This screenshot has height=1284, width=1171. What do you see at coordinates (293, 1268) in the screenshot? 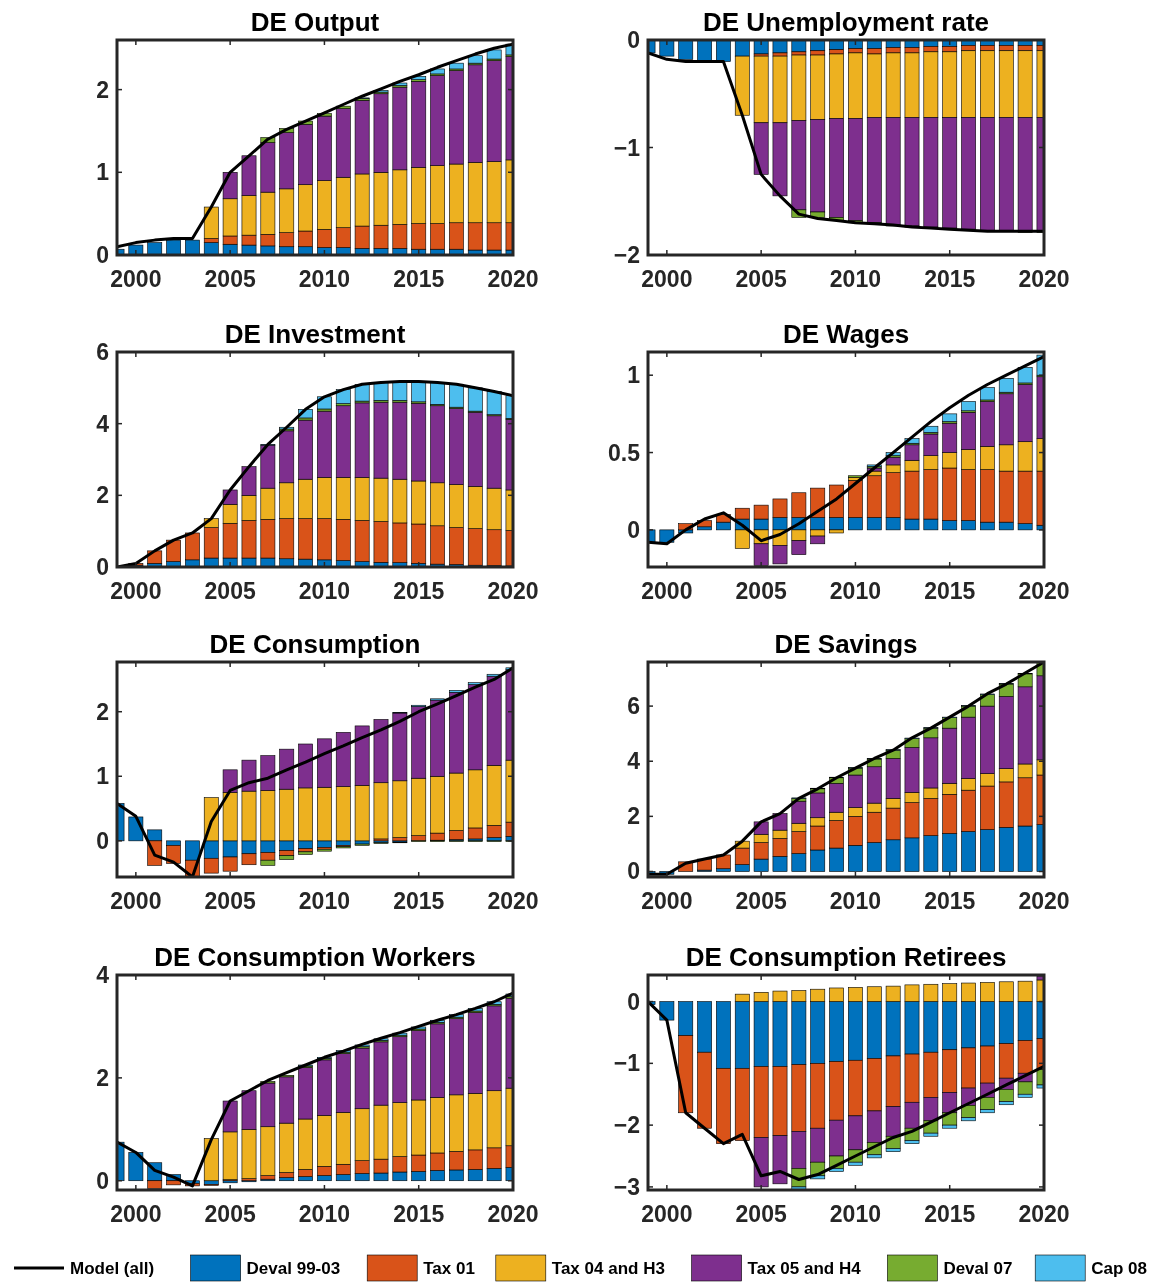
I see `legend-label: Deval 99-03` at bounding box center [293, 1268].